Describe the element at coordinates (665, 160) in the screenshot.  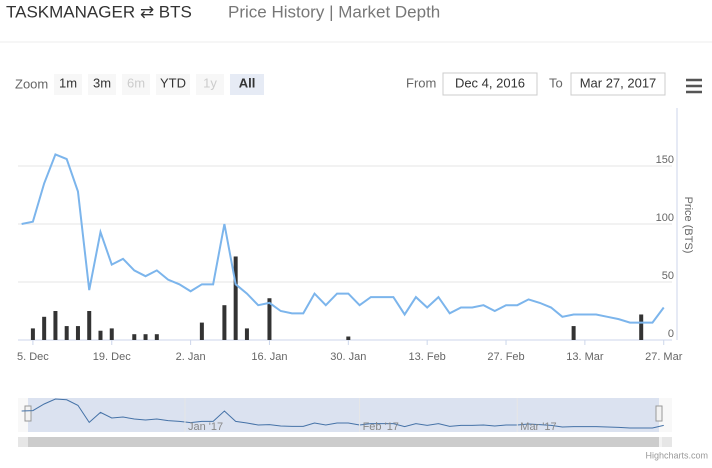
I see `y-tick-label: 150` at that location.